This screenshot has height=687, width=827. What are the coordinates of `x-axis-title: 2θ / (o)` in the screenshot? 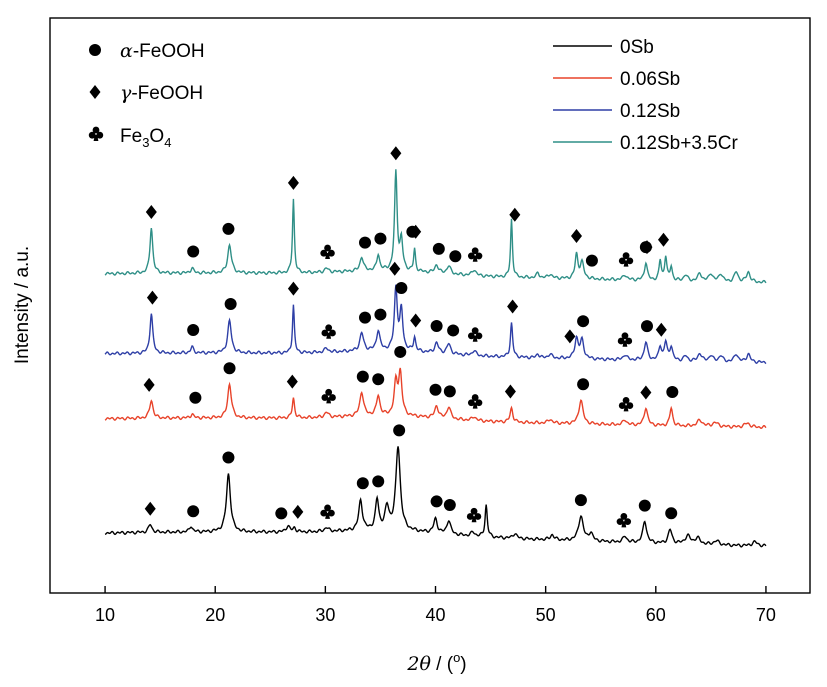 It's located at (436, 662).